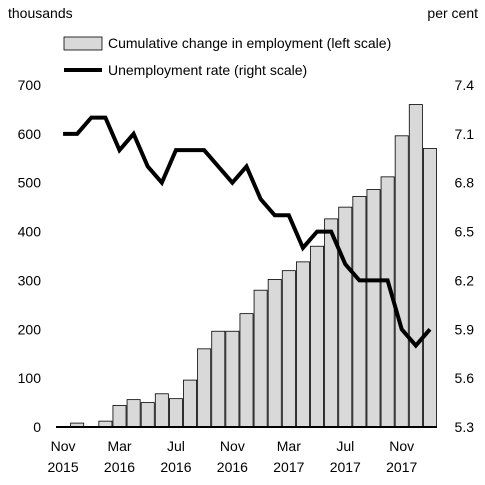 This screenshot has width=485, height=485. I want to click on left-tick-label: 0, so click(37, 427).